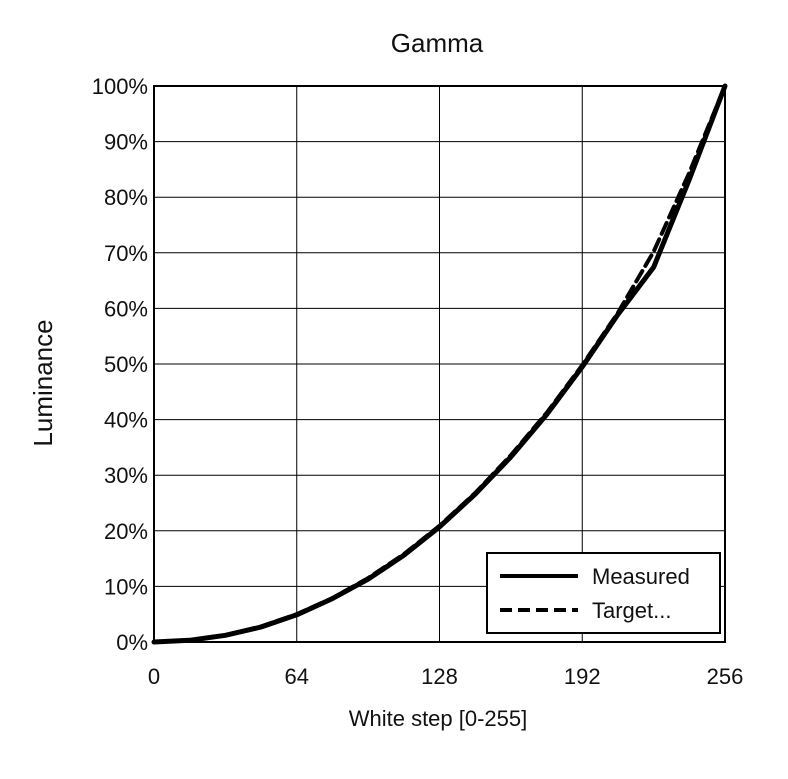 The height and width of the screenshot is (779, 788). Describe the element at coordinates (126, 586) in the screenshot. I see `y-tick-label: 10%` at that location.